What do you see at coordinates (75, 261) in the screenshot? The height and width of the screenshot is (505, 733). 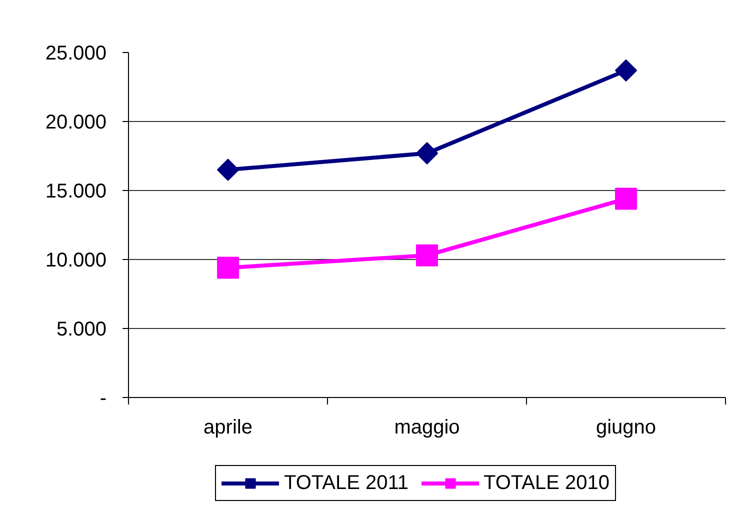 I see `y-tick-label: 10.000` at bounding box center [75, 261].